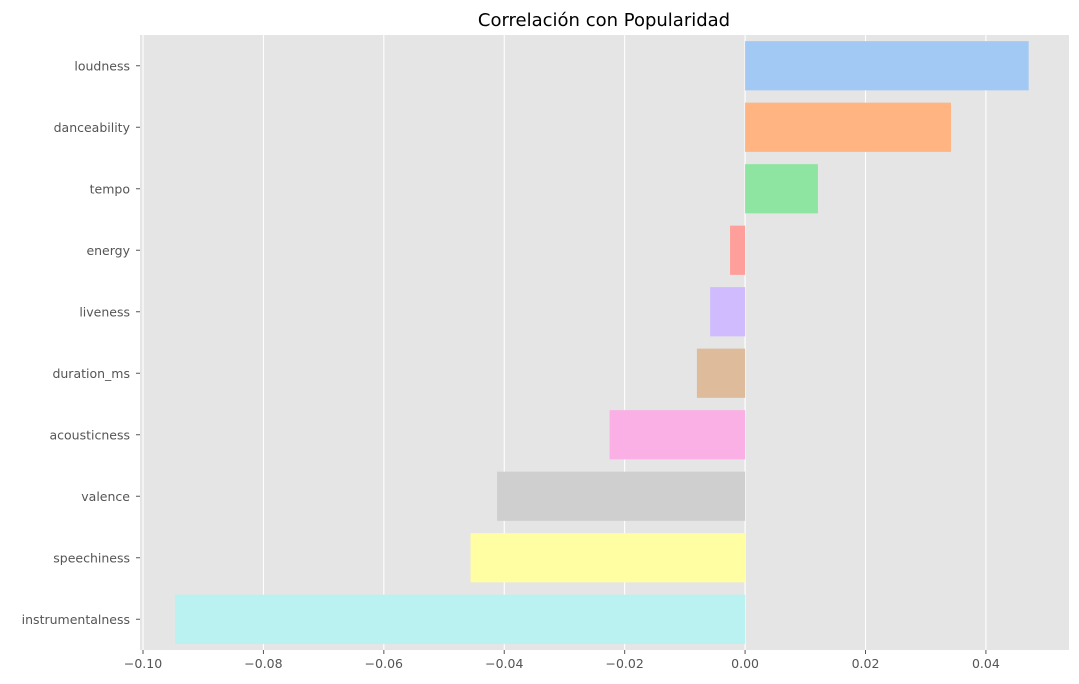  What do you see at coordinates (504, 663) in the screenshot?
I see `x-tick-label: −0.04` at bounding box center [504, 663].